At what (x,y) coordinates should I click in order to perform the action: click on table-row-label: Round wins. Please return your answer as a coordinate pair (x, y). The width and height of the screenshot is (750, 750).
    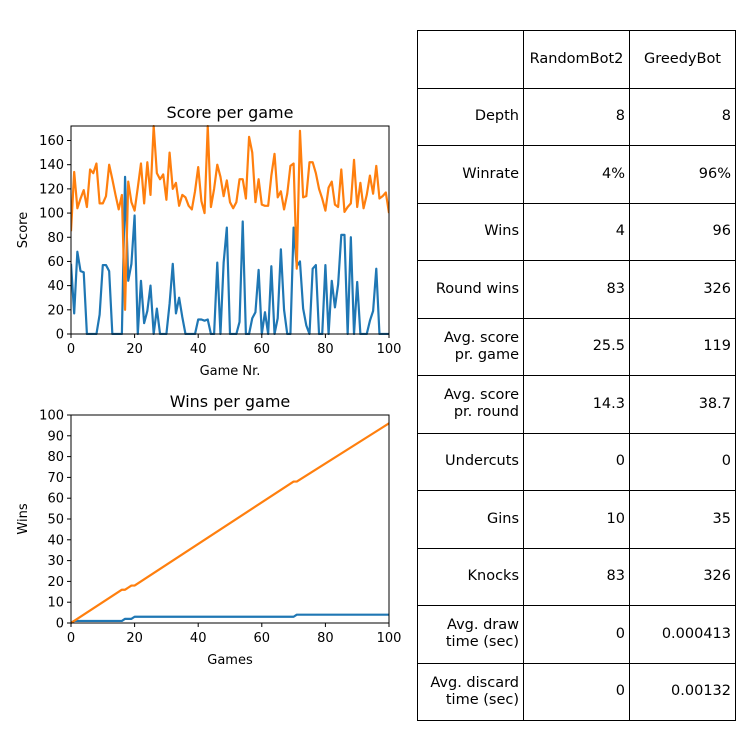
    Looking at the image, I should click on (470, 289).